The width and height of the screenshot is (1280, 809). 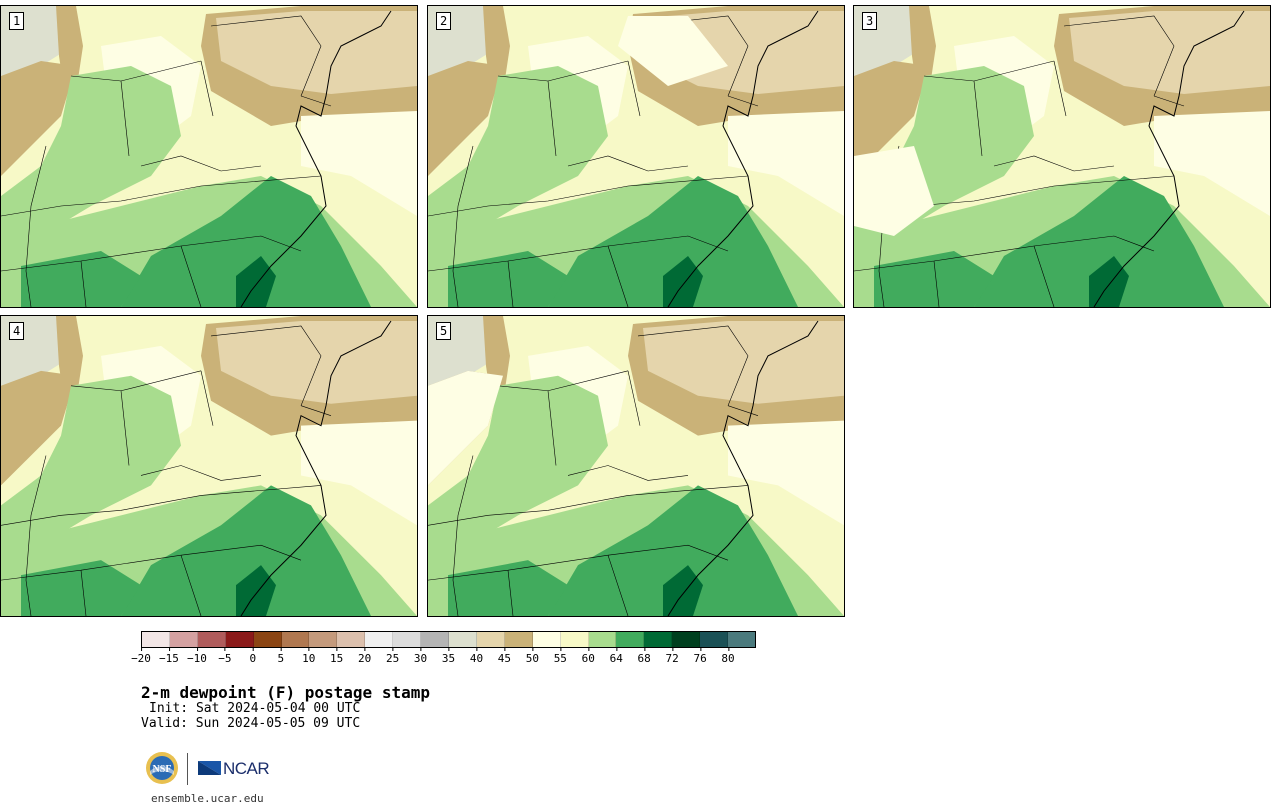 I want to click on colorbar-tick-label: 72, so click(x=672, y=656).